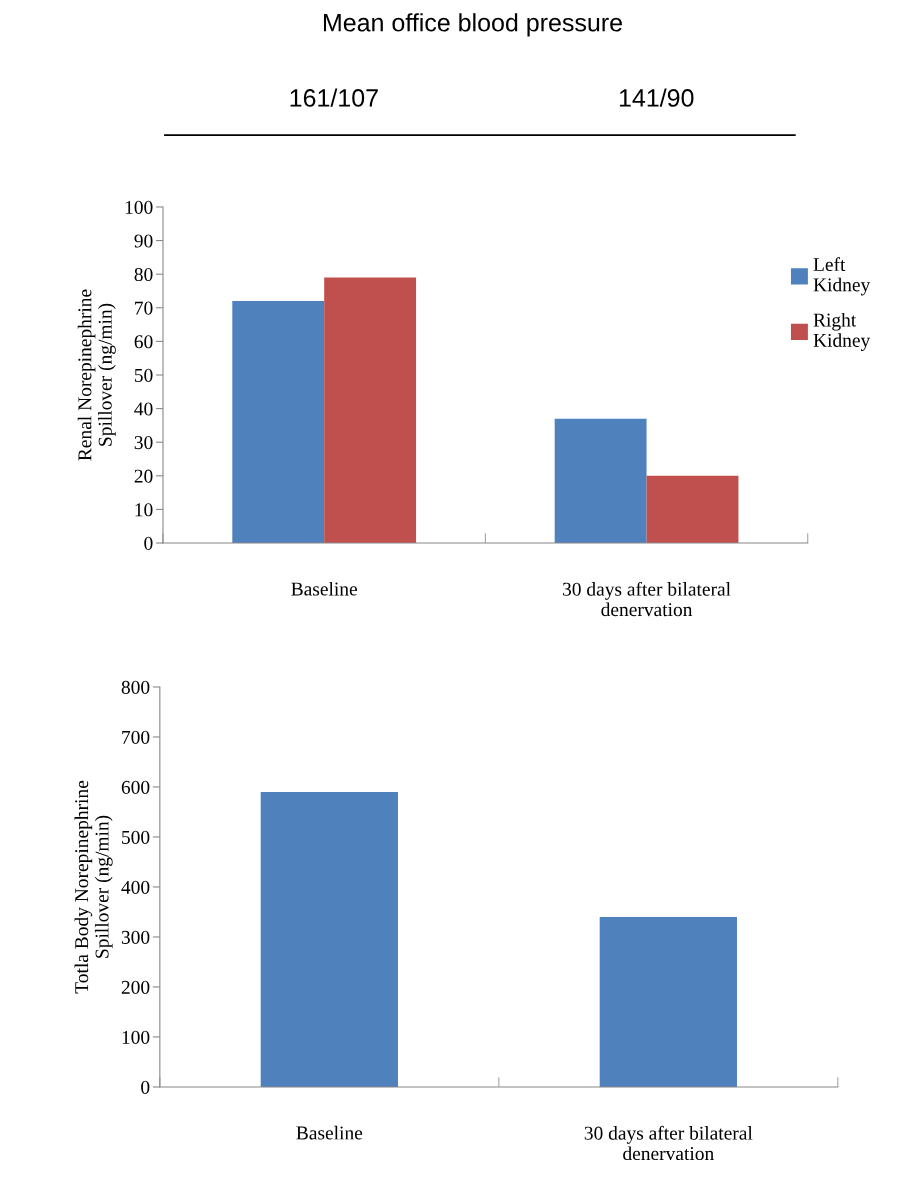 The width and height of the screenshot is (898, 1182). I want to click on legend-label: Left Kidney, so click(842, 276).